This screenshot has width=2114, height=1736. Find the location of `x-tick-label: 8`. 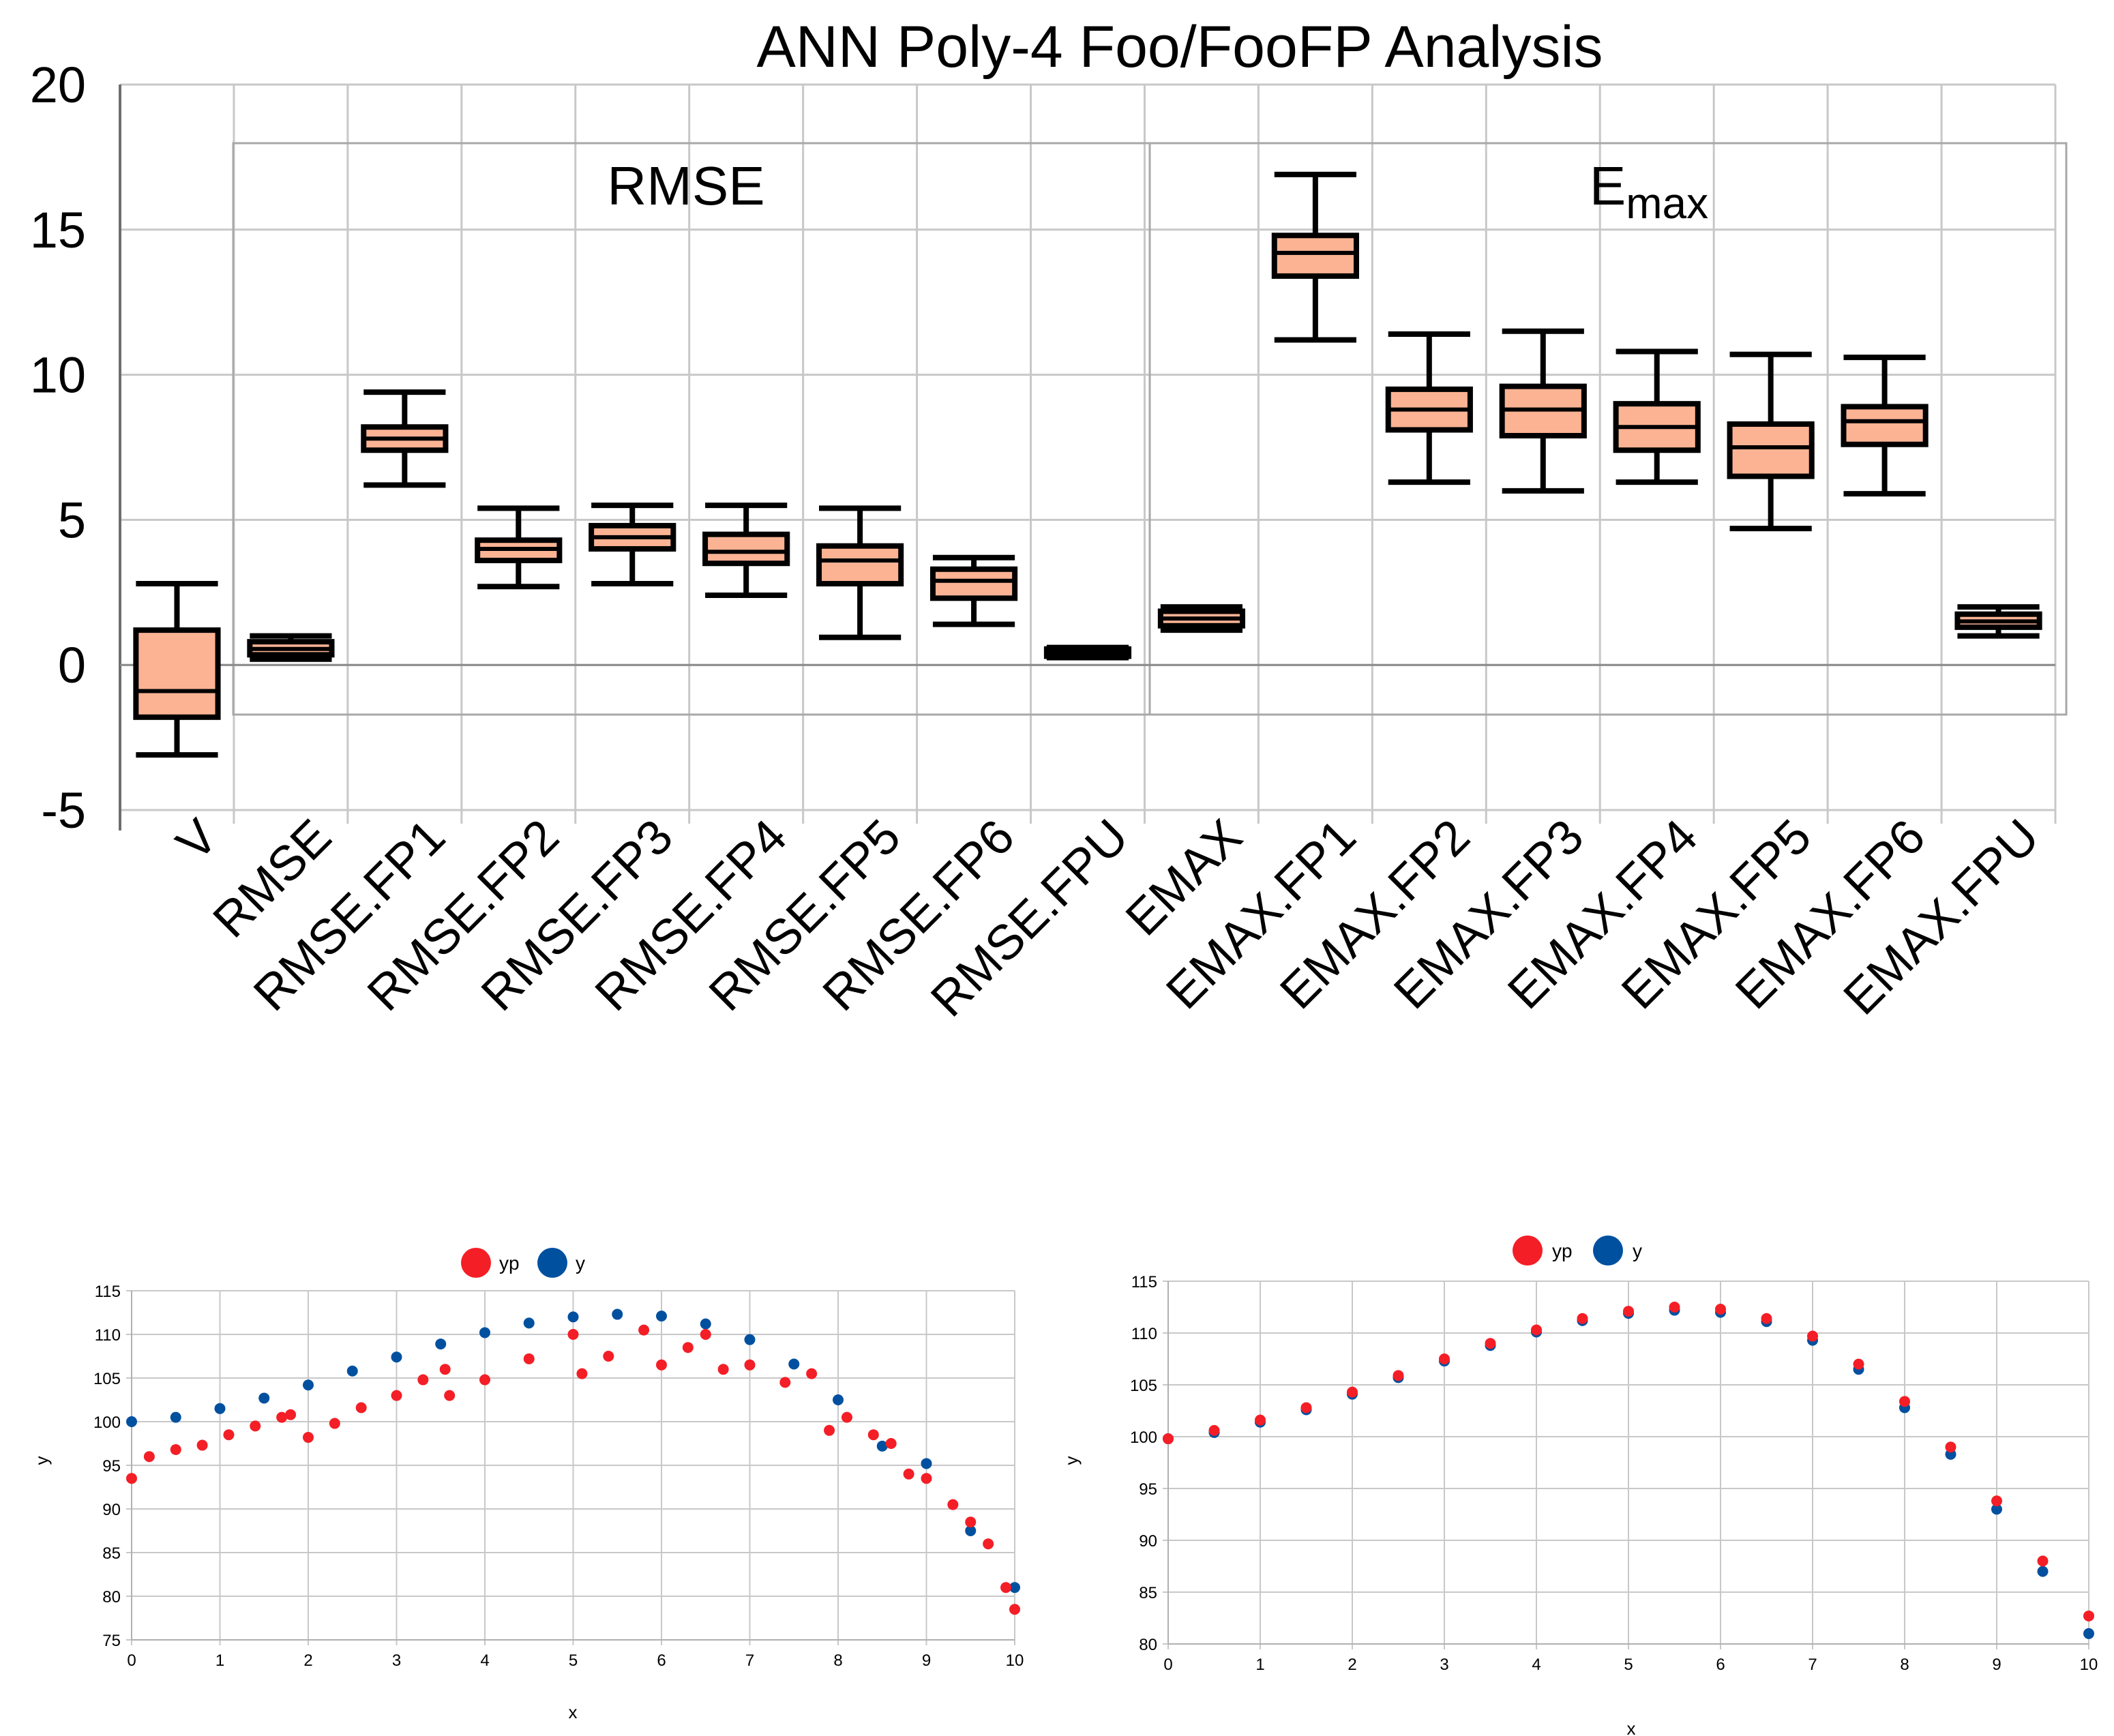

x-tick-label: 8 is located at coordinates (837, 1661).